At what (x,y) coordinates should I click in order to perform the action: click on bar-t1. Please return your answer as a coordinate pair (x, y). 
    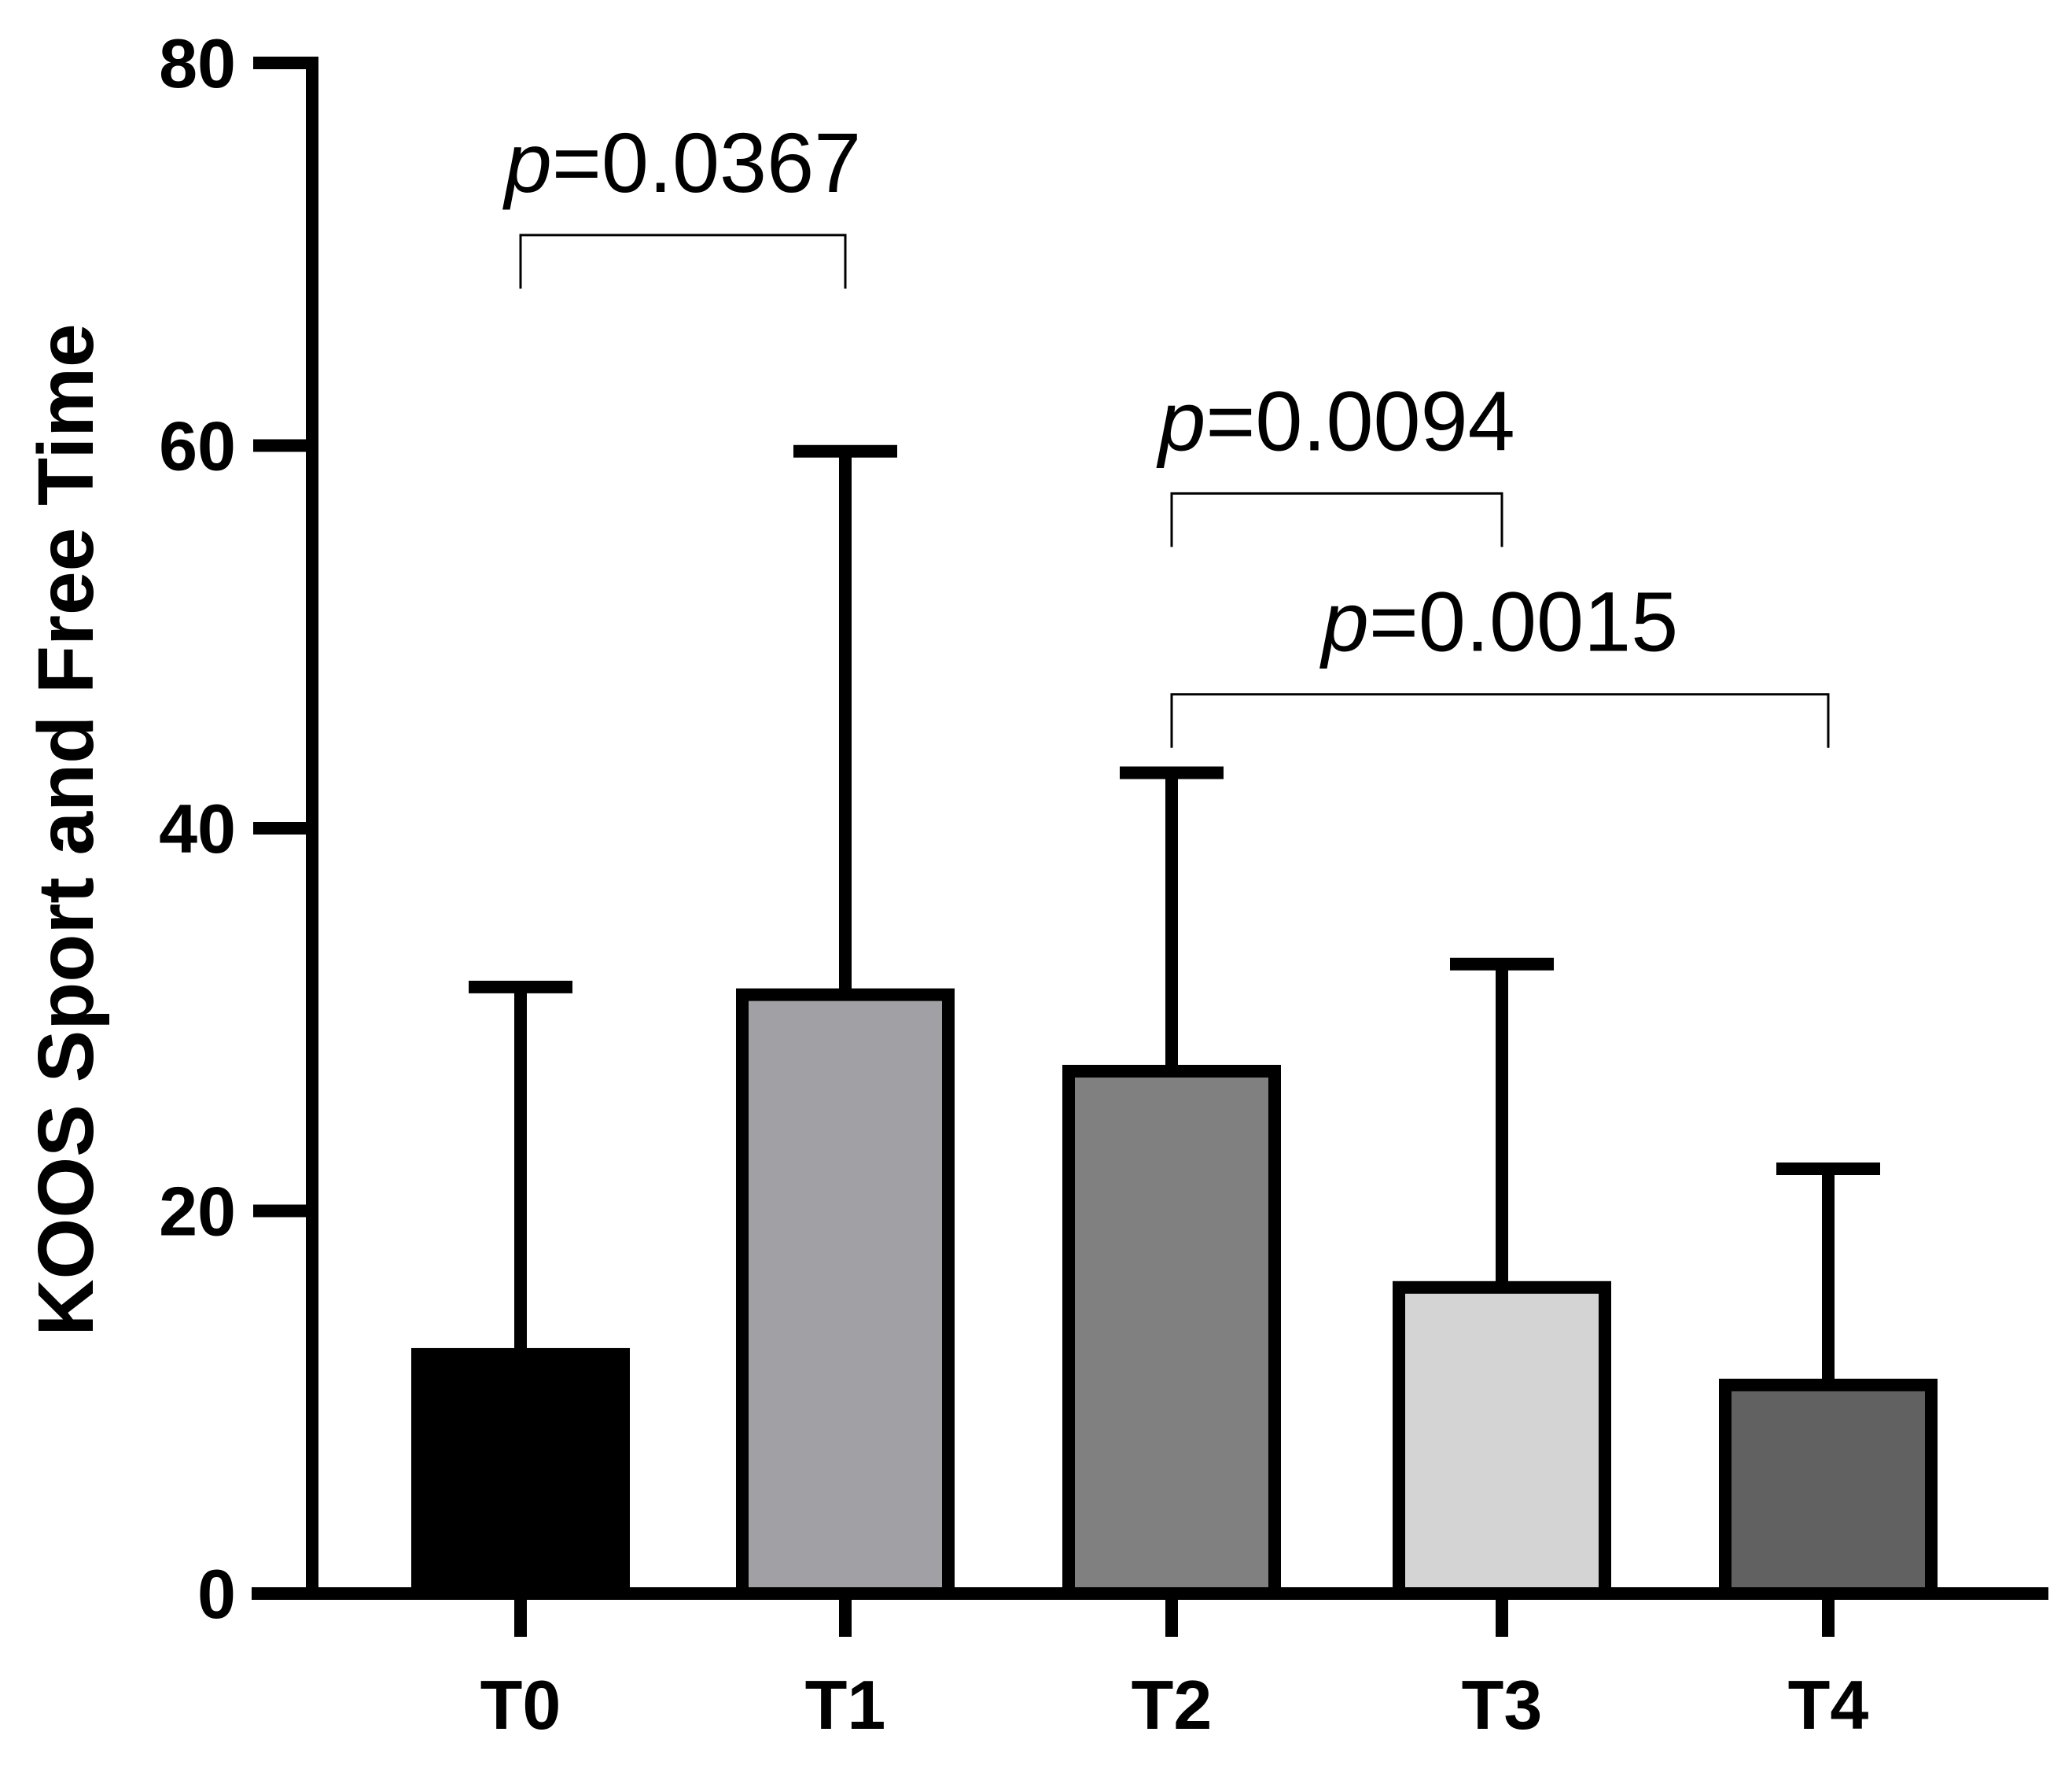
    Looking at the image, I should click on (845, 1294).